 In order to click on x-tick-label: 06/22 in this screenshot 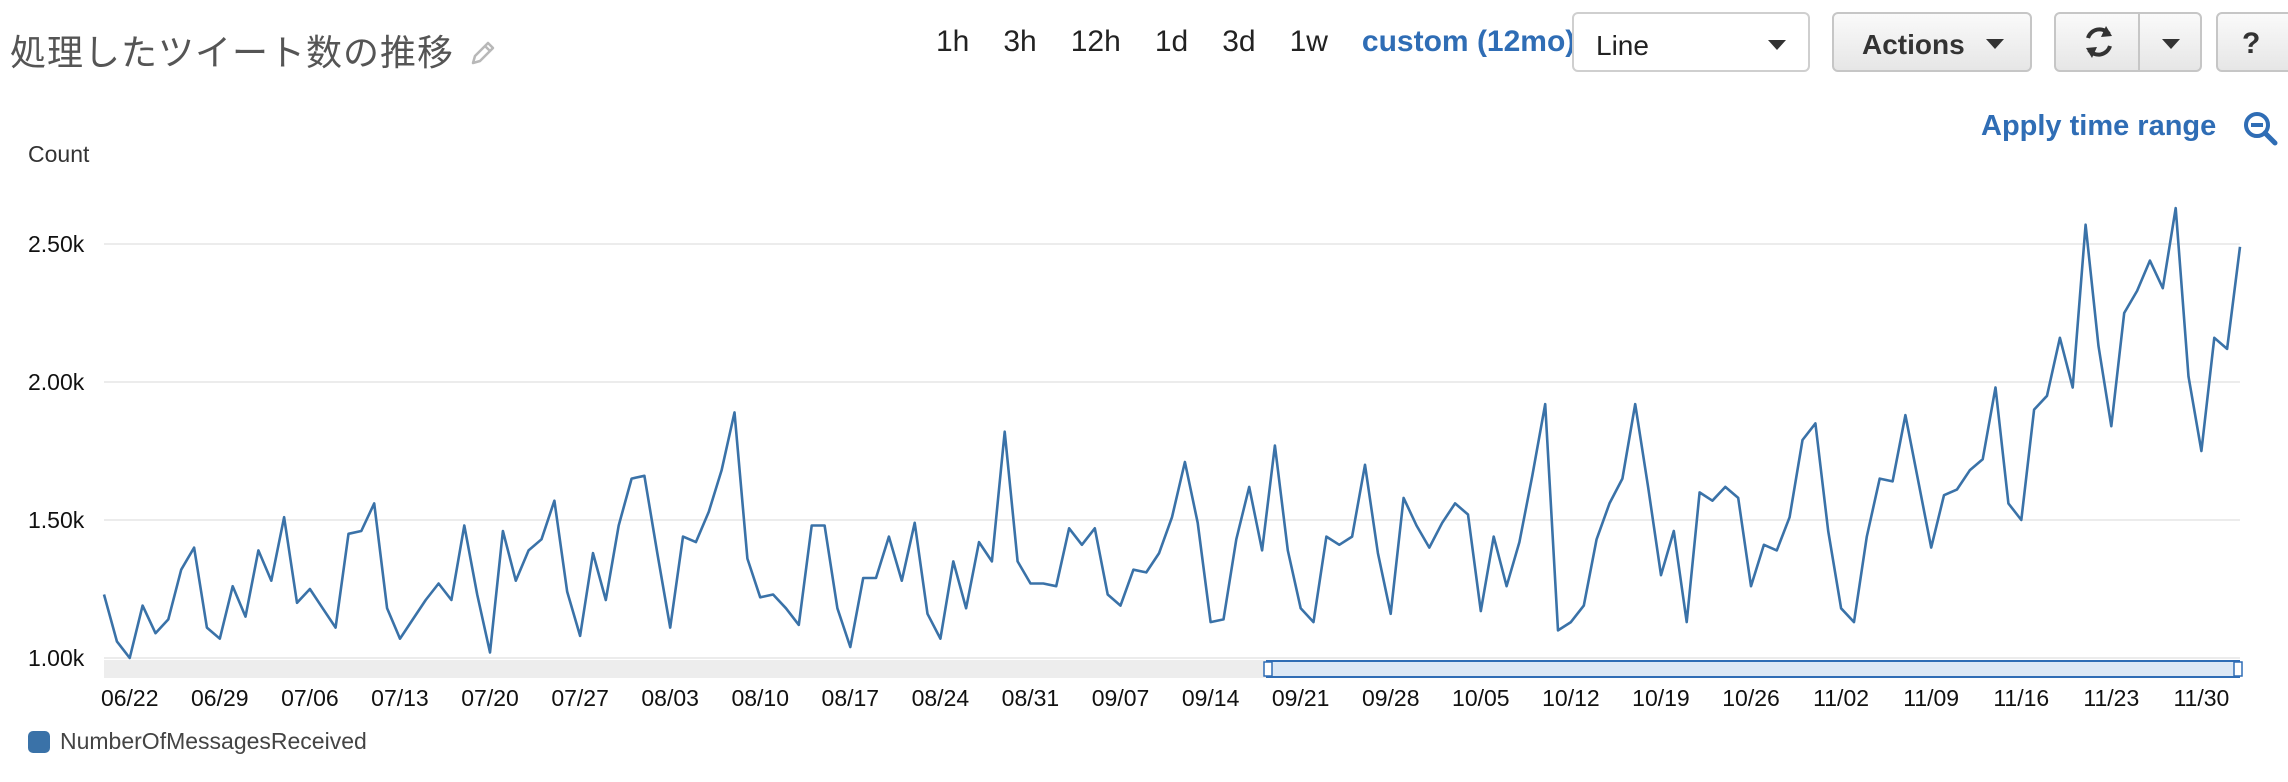, I will do `click(130, 698)`.